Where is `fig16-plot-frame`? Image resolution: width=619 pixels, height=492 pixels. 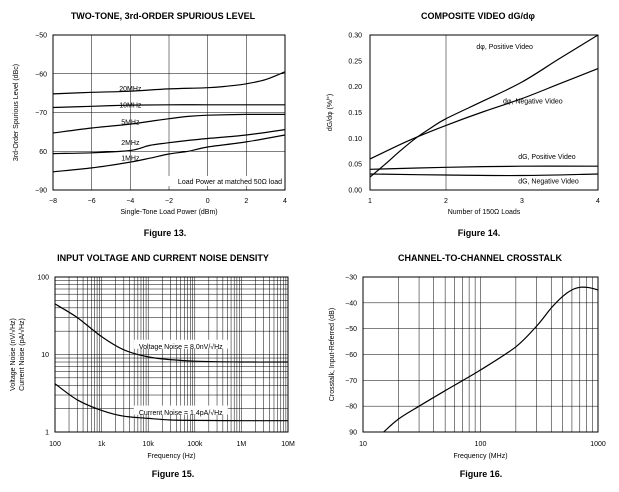
fig16-plot-frame is located at coordinates (480, 354).